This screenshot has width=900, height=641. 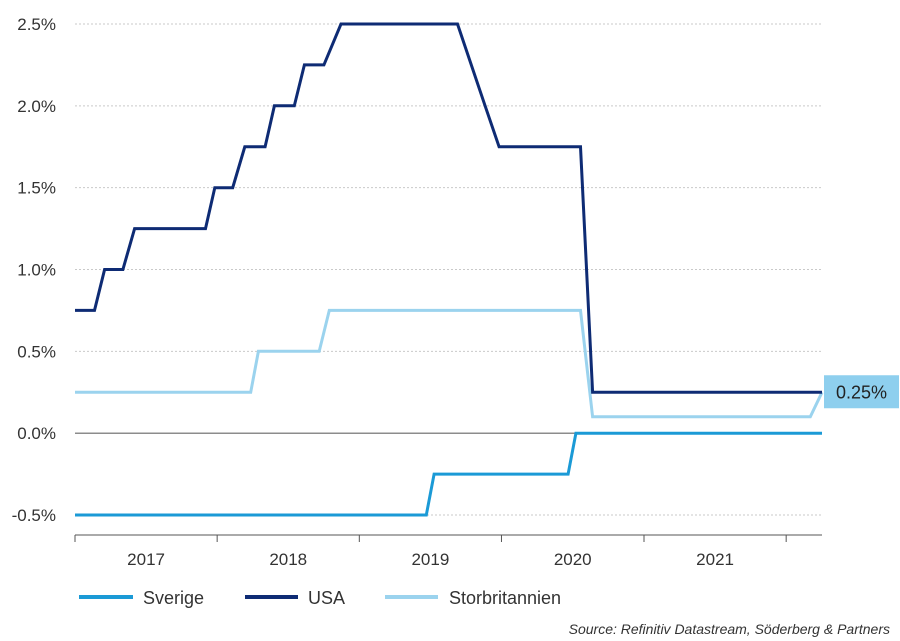 I want to click on x-tick-label: 2018, so click(x=288, y=559).